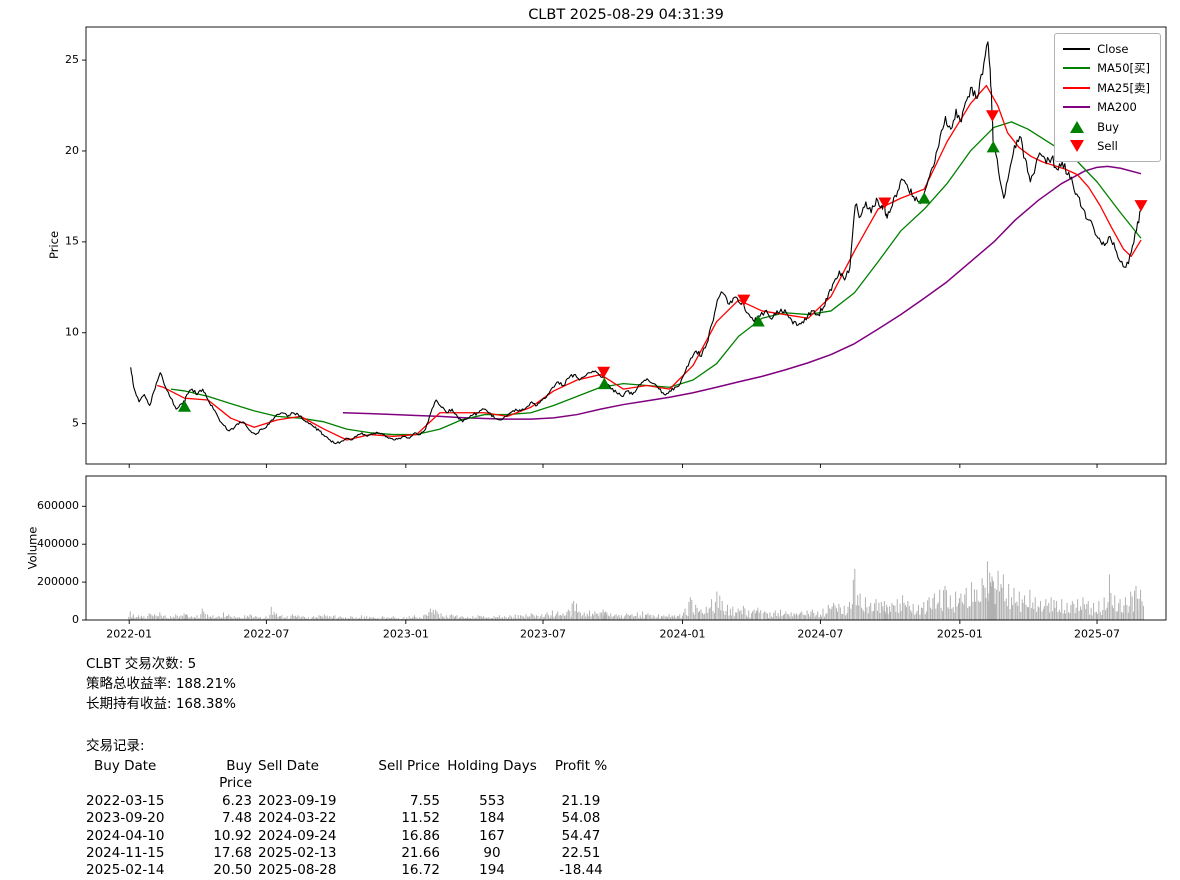  What do you see at coordinates (492, 835) in the screenshot?
I see `trade-cell: 167` at bounding box center [492, 835].